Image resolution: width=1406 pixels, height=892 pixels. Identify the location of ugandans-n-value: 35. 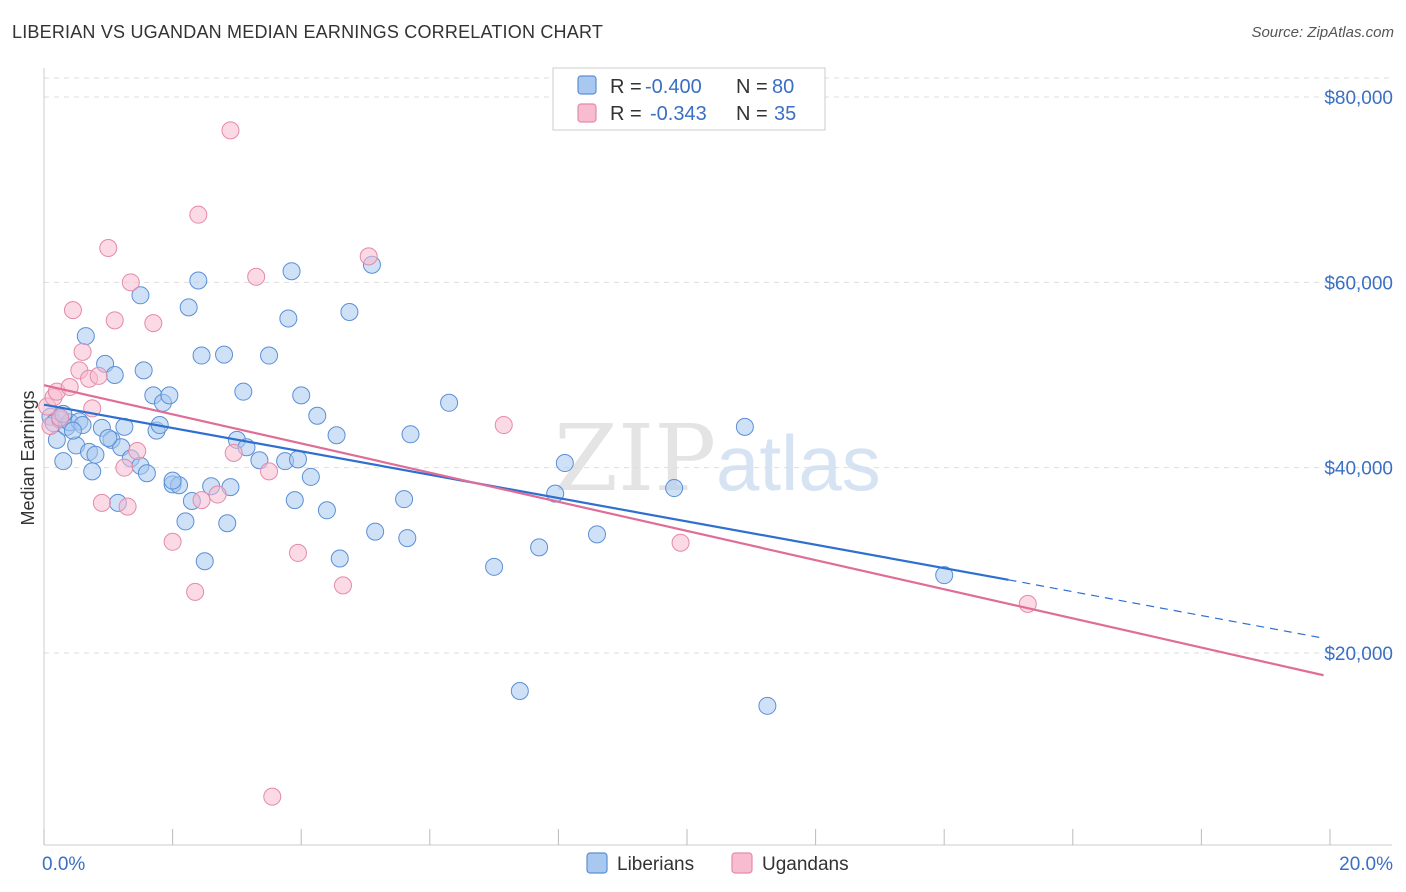
(785, 114).